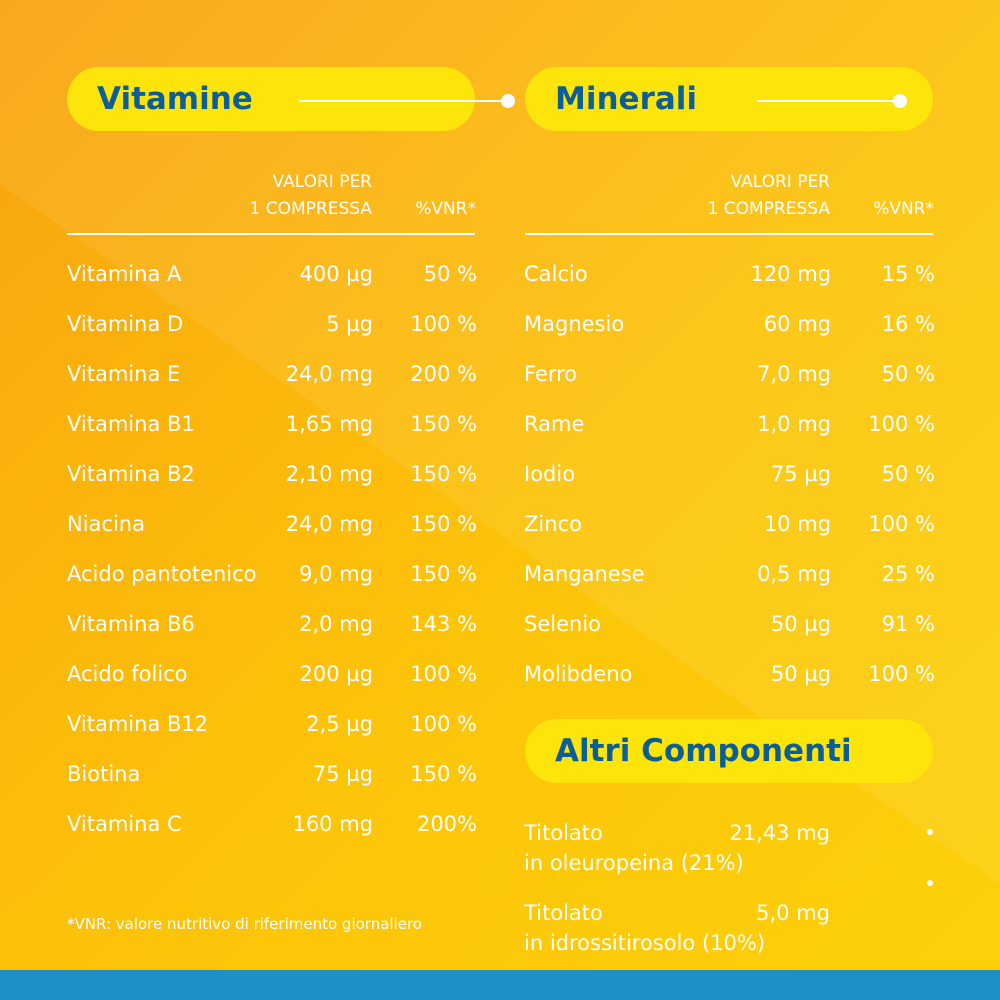  Describe the element at coordinates (554, 424) in the screenshot. I see `minerals-row-4-name: Rame` at that location.